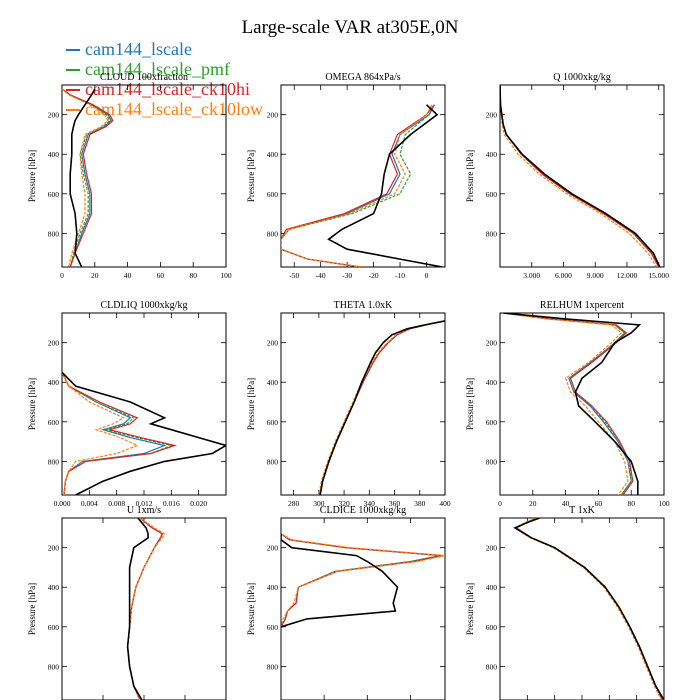  Describe the element at coordinates (658, 275) in the screenshot. I see `x-tick-label: 15.000` at that location.